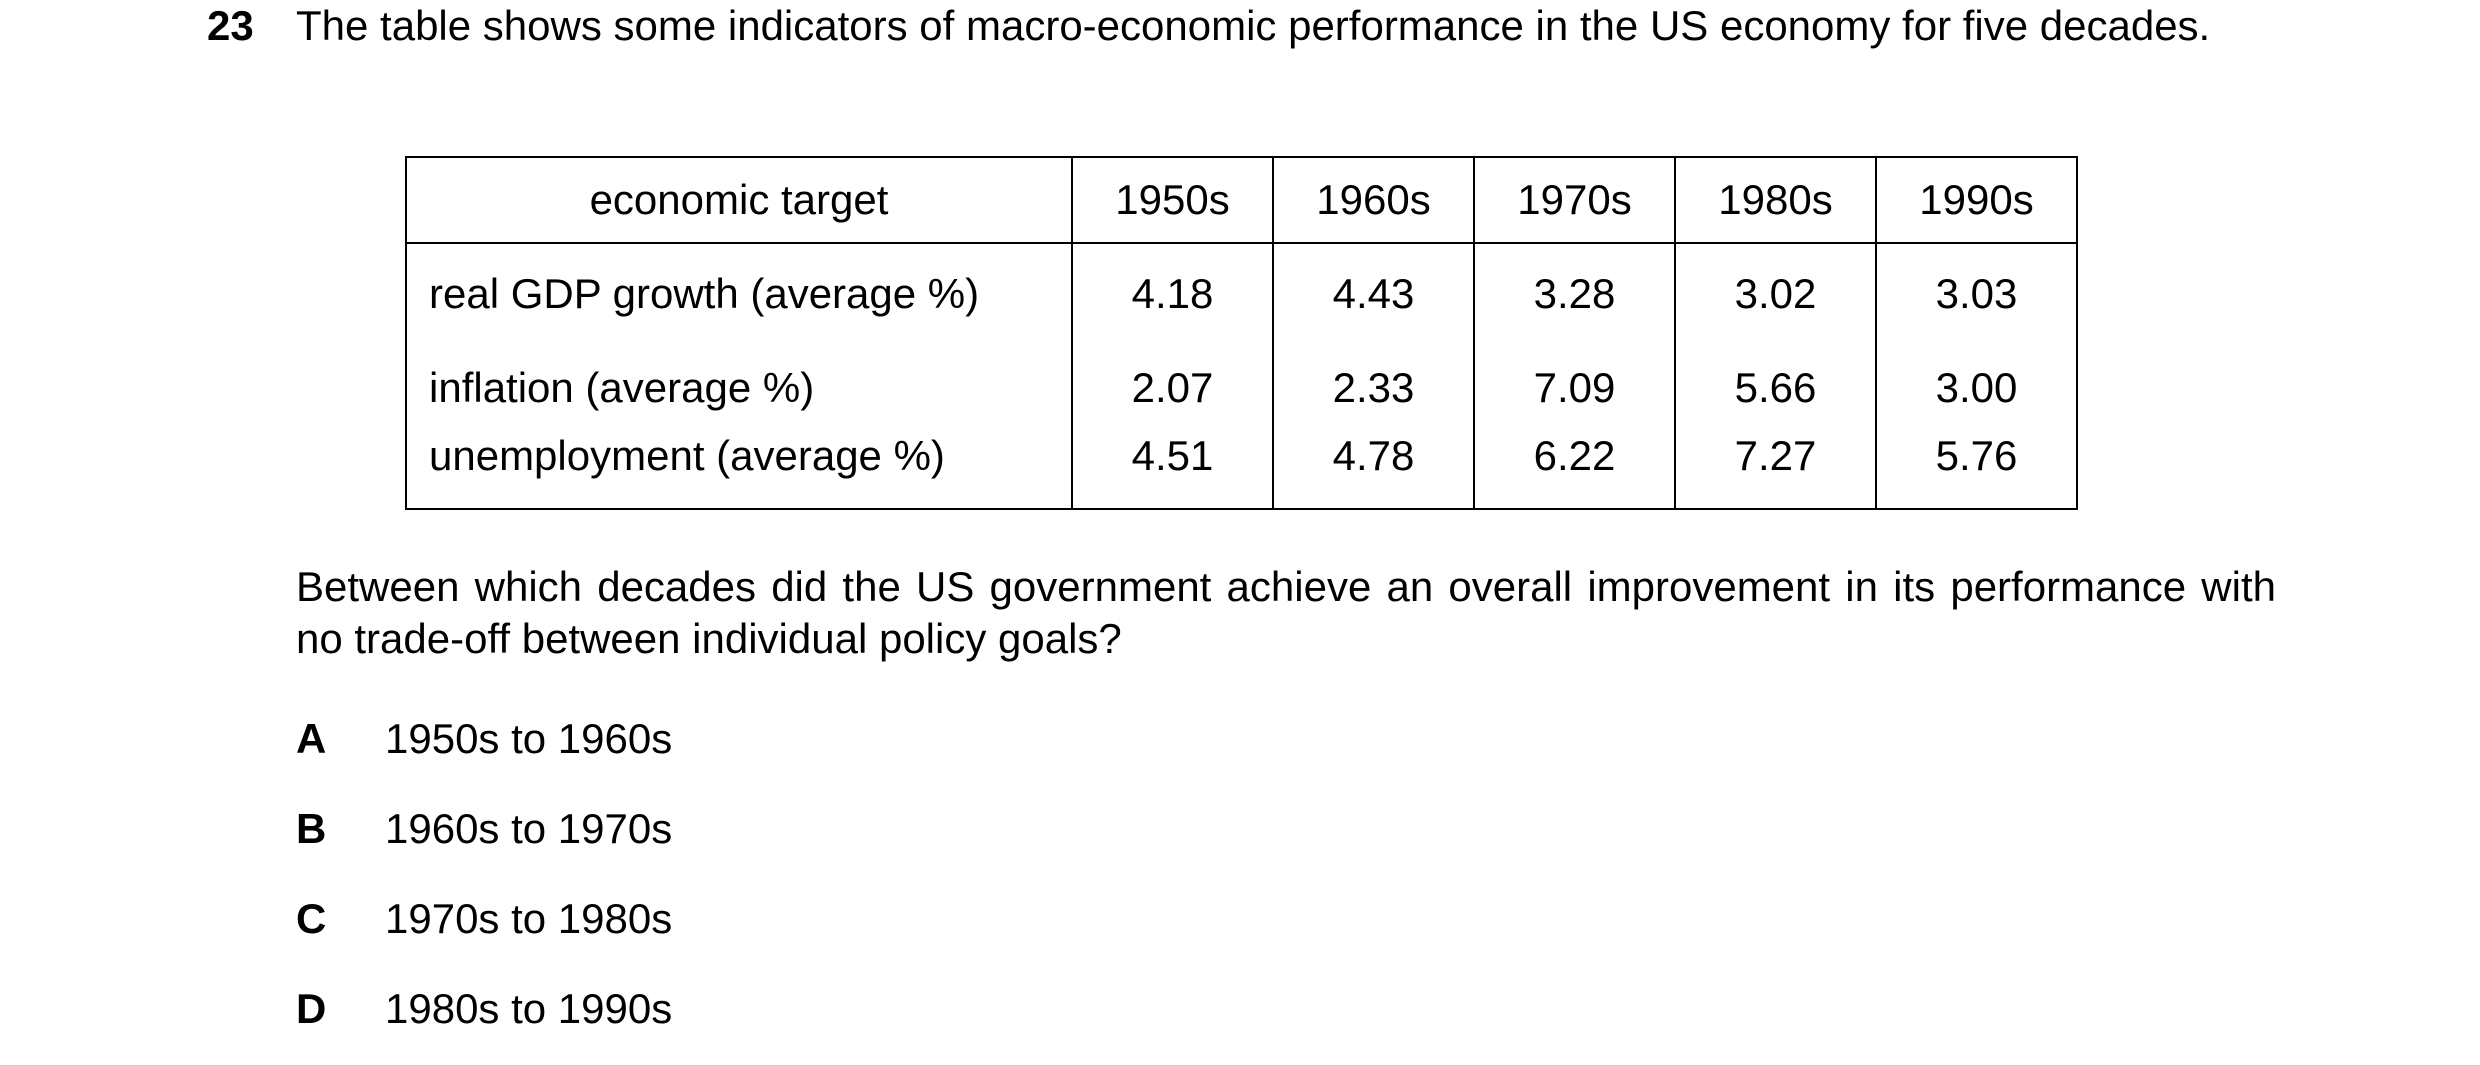  I want to click on header-economic-target: economic target, so click(739, 200).